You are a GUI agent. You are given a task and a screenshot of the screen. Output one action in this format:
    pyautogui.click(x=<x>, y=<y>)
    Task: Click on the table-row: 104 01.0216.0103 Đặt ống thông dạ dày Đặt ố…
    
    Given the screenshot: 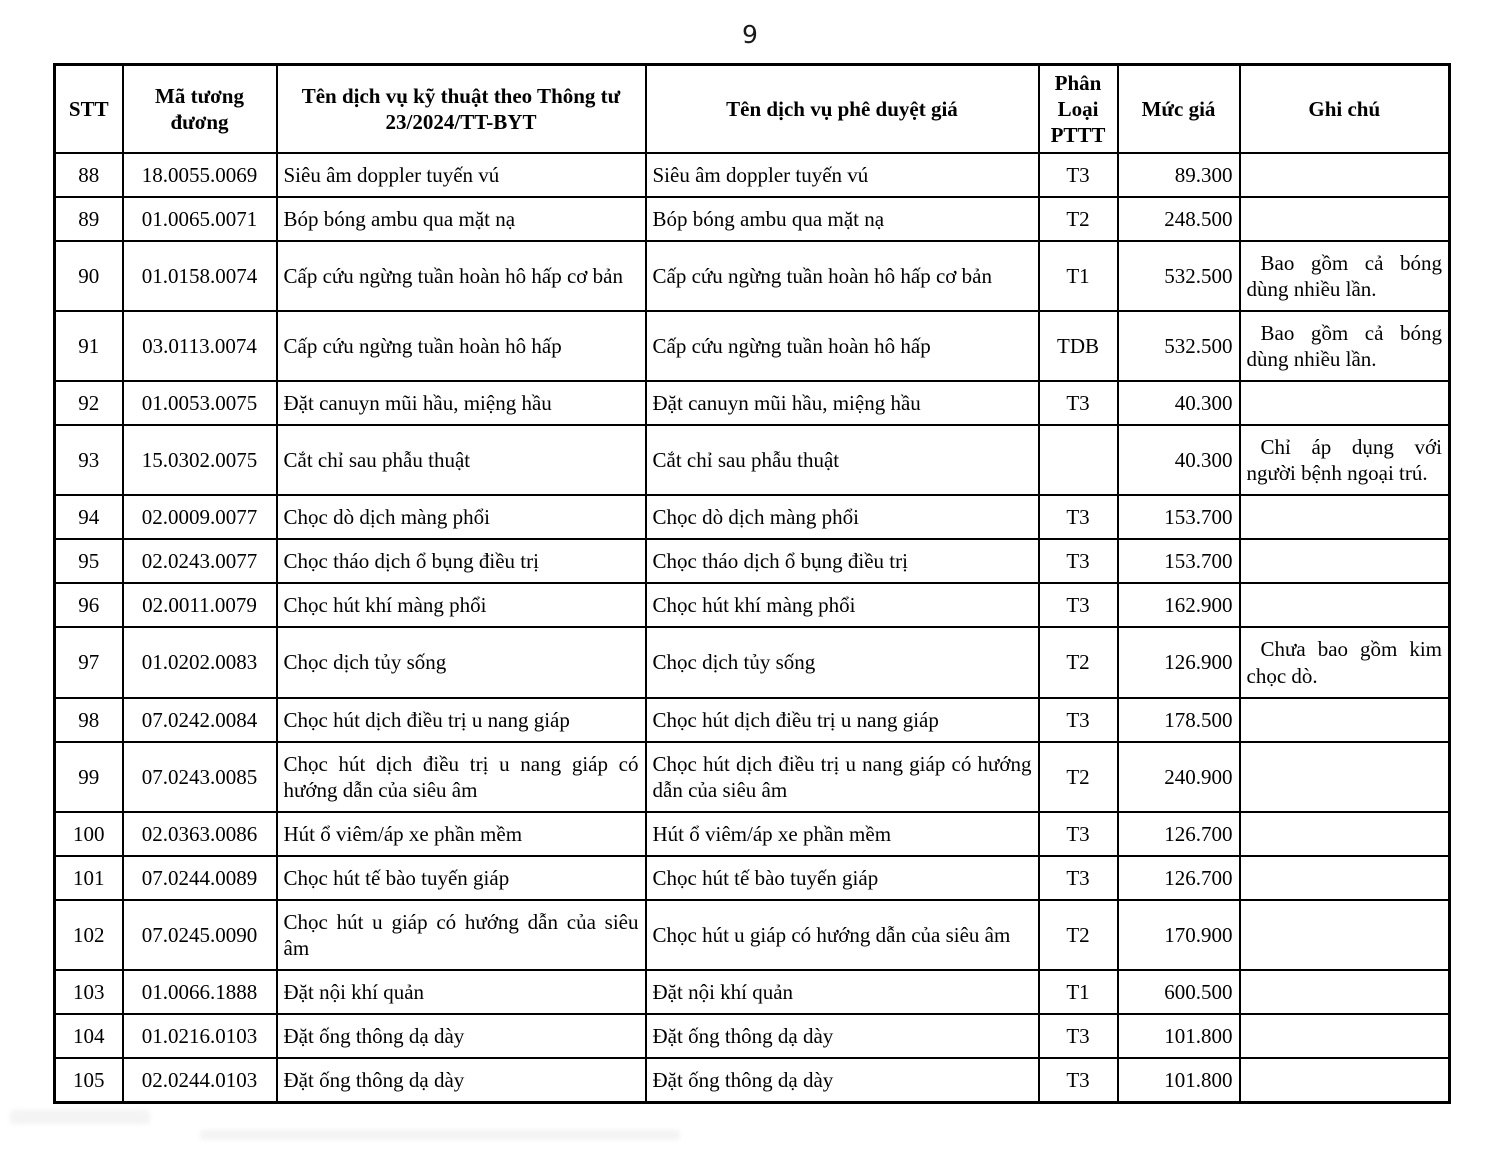 What is the action you would take?
    pyautogui.click(x=752, y=1035)
    